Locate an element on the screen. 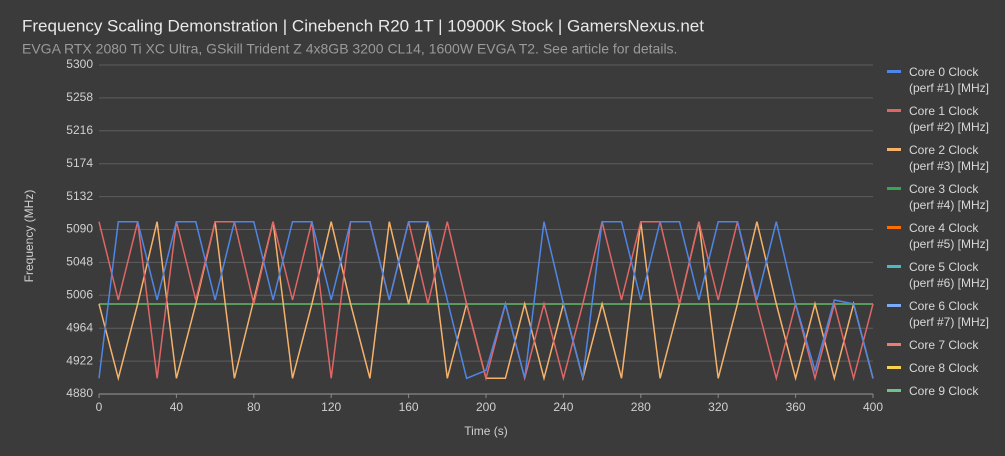 The width and height of the screenshot is (1005, 456). legend-label: Core 9 Clock is located at coordinates (944, 391).